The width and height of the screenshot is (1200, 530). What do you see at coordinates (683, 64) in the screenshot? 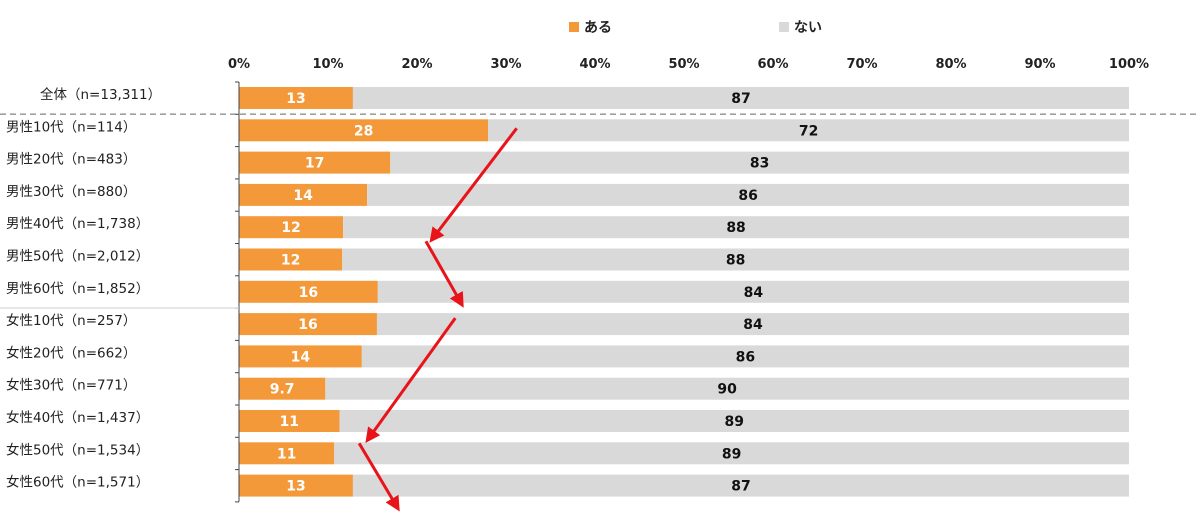
I see `x-tick-label: 50%` at bounding box center [683, 64].